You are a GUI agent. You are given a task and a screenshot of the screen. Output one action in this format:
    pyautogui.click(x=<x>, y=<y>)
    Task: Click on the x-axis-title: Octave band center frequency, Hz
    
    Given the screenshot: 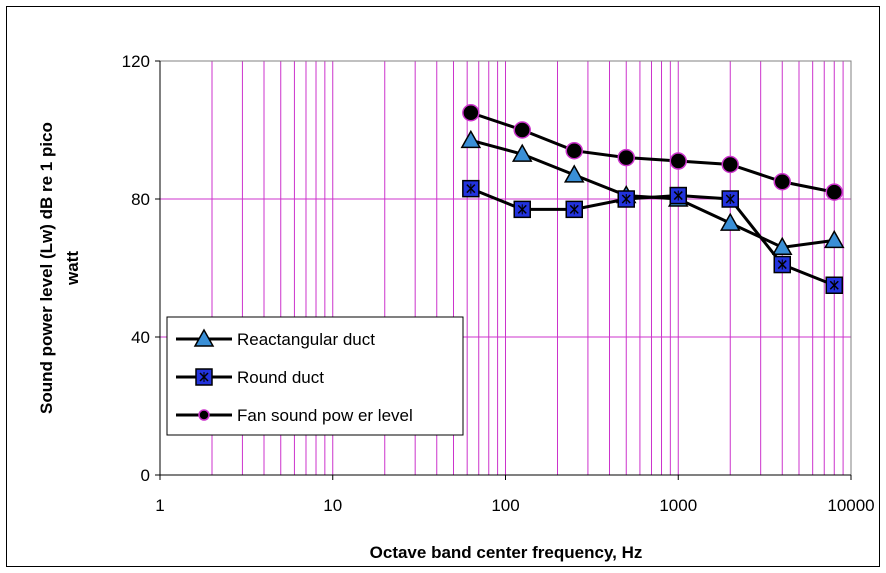 What is the action you would take?
    pyautogui.click(x=506, y=552)
    